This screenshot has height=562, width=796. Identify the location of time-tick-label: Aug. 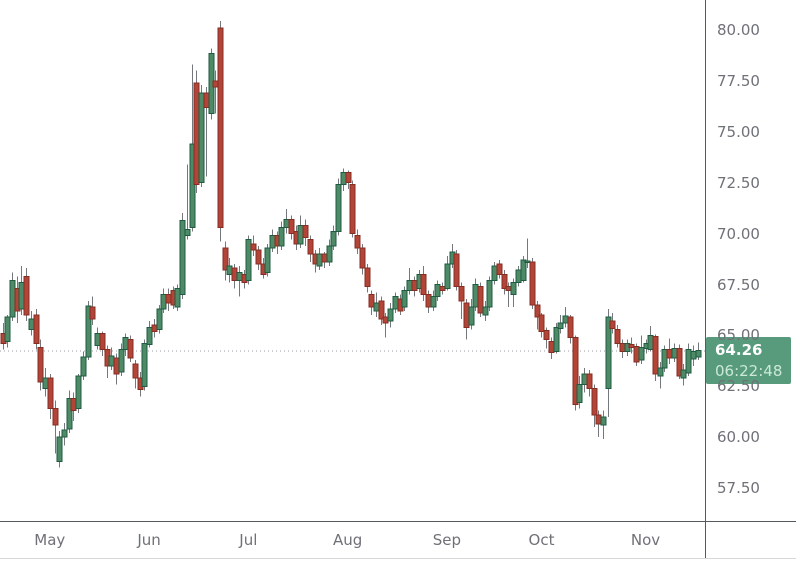
(347, 539).